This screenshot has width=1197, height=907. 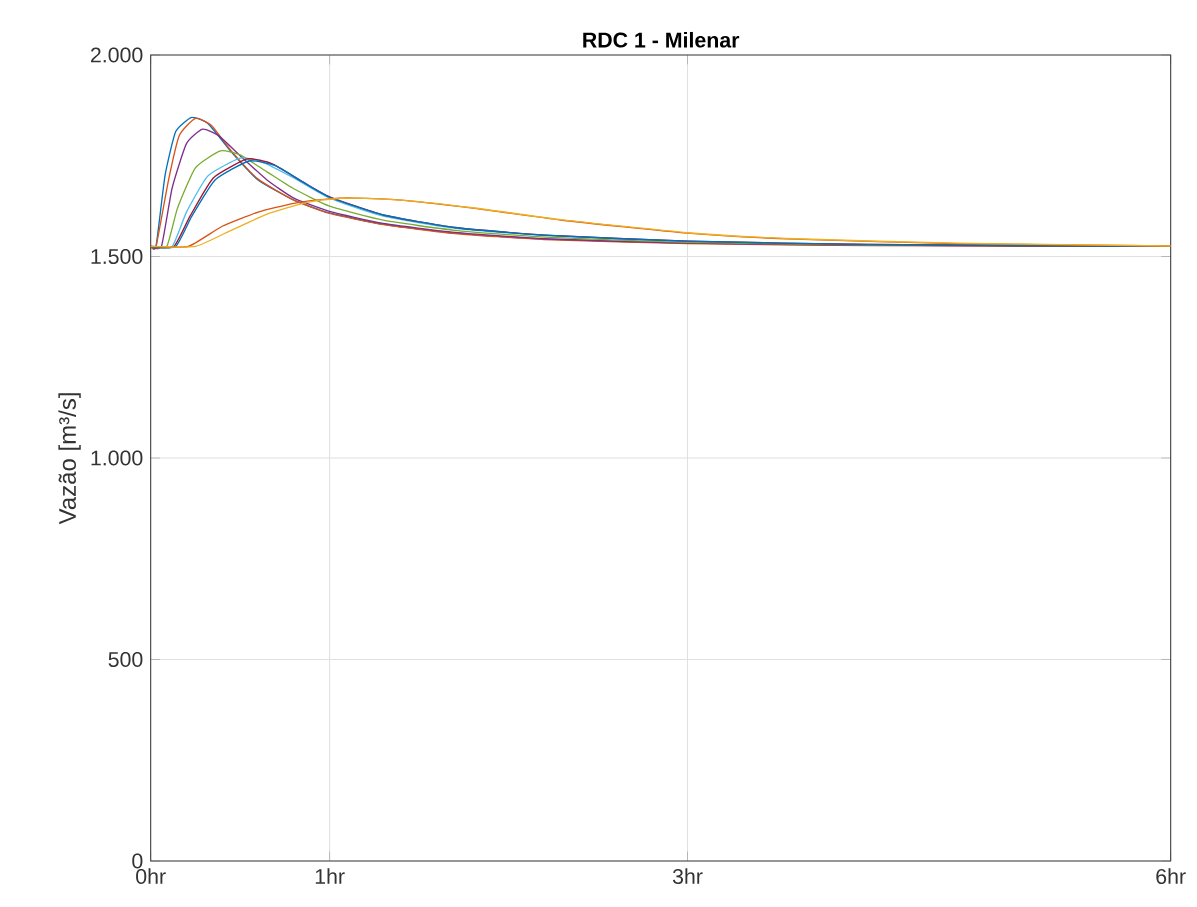 I want to click on x-tick-label: 1hr, so click(x=330, y=876).